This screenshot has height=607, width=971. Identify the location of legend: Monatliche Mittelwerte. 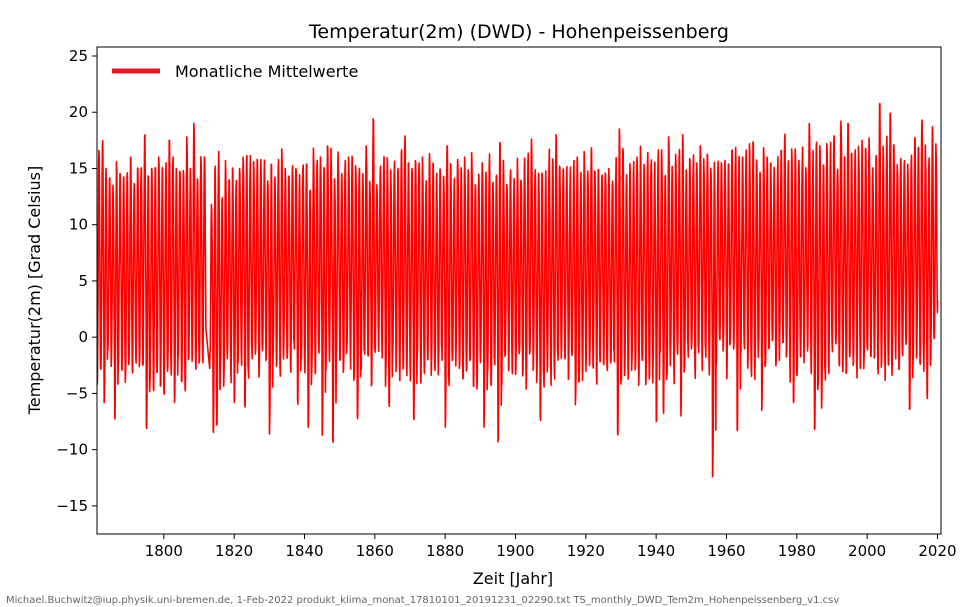
(235, 71).